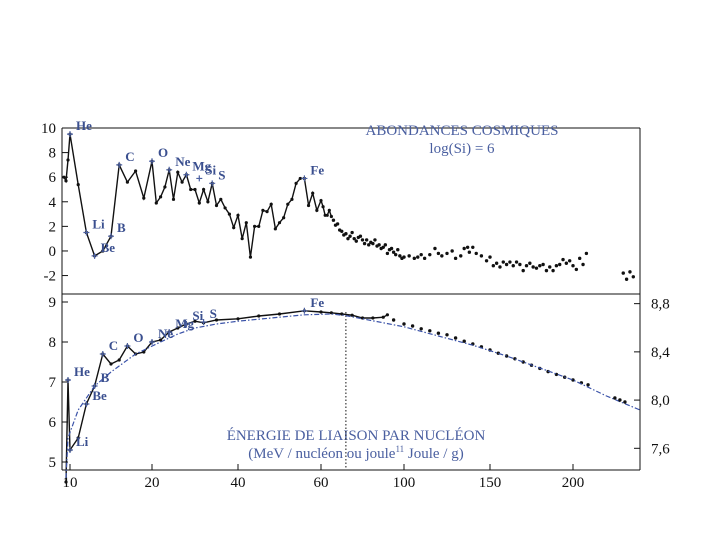 This screenshot has width=720, height=545. What do you see at coordinates (238, 483) in the screenshot?
I see `bottom-x-tick-label: 40` at bounding box center [238, 483].